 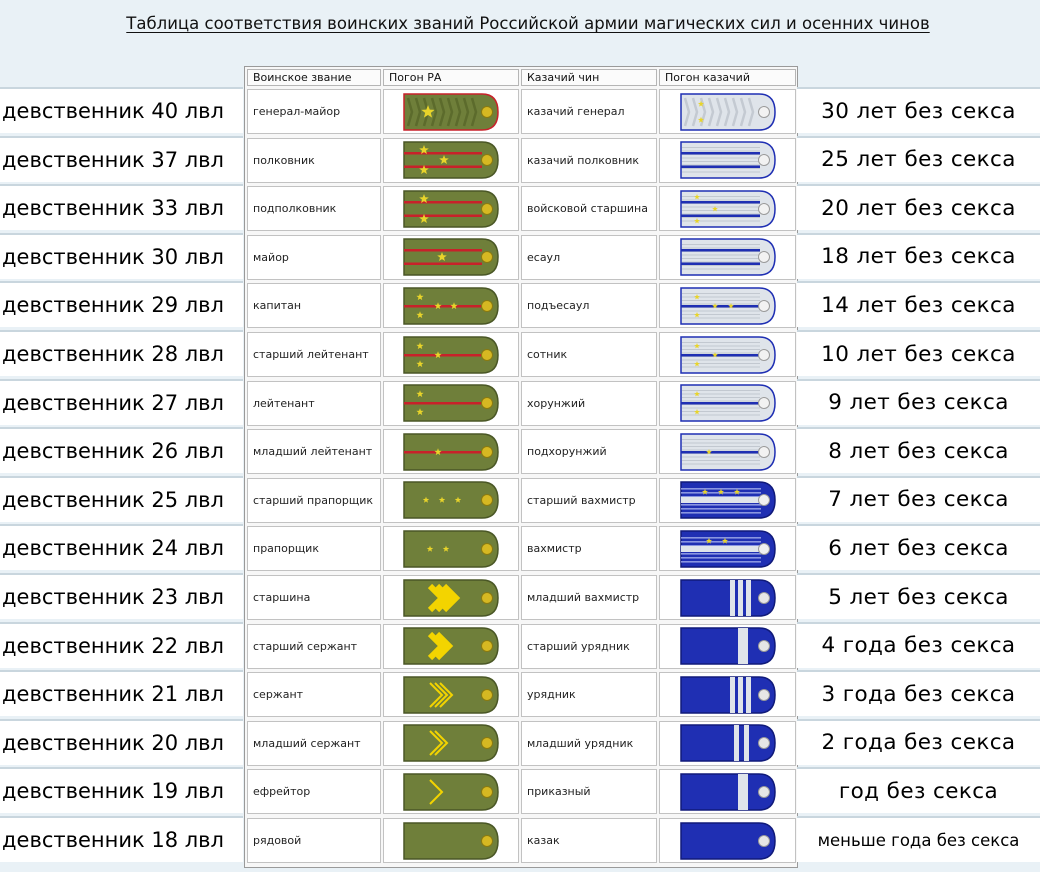 I want to click on years-row: год без секса, so click(x=918, y=790).